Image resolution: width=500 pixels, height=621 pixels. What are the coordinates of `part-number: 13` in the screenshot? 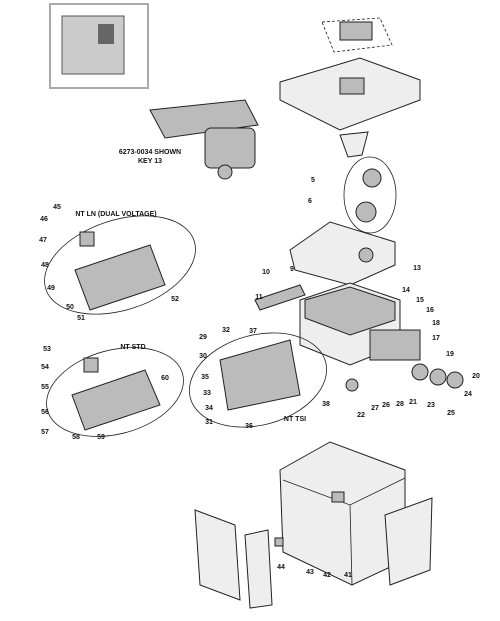 It's located at (417, 268).